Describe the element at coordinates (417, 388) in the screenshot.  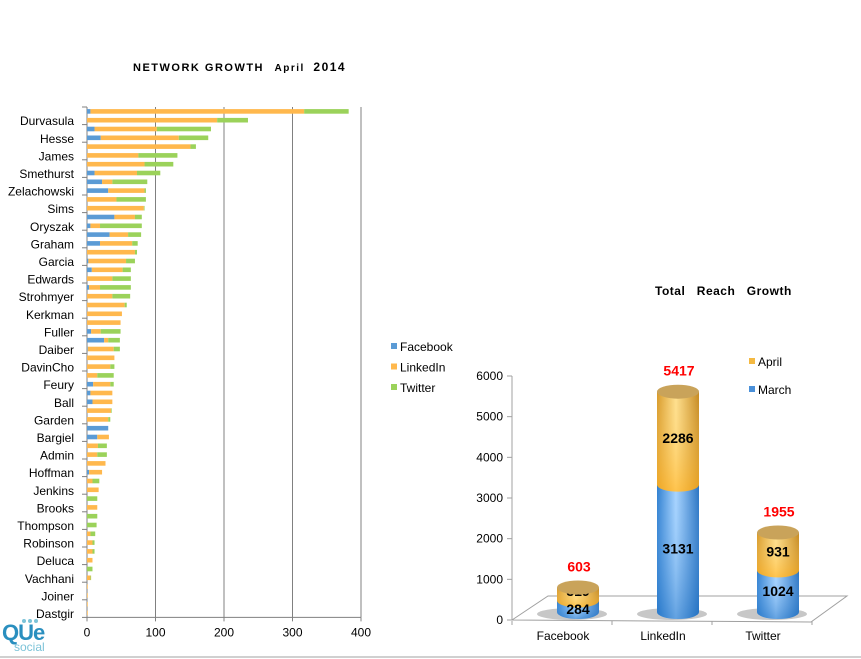
I see `legend-label-twitter: Twitter` at that location.